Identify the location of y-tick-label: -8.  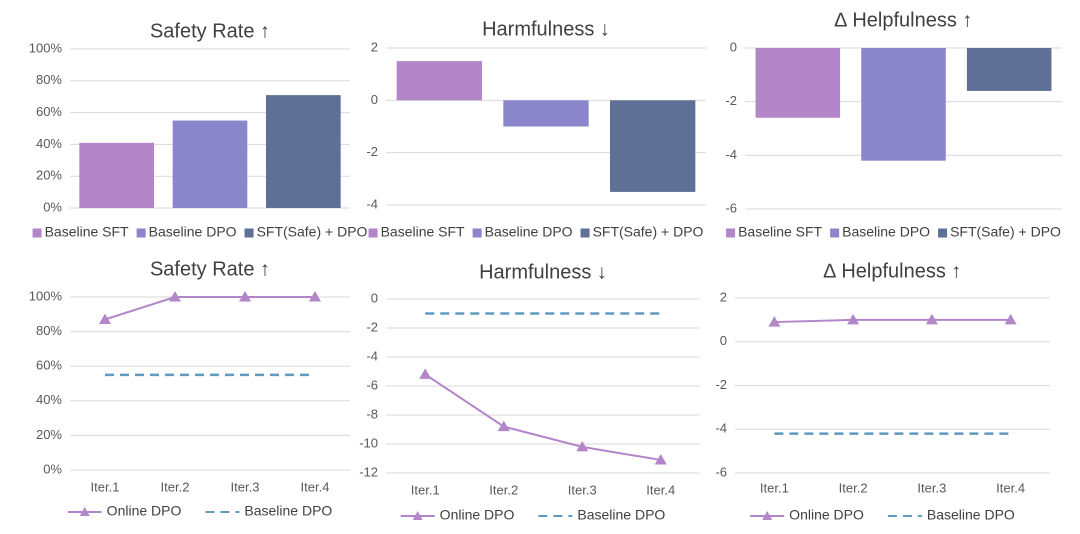
(372, 413).